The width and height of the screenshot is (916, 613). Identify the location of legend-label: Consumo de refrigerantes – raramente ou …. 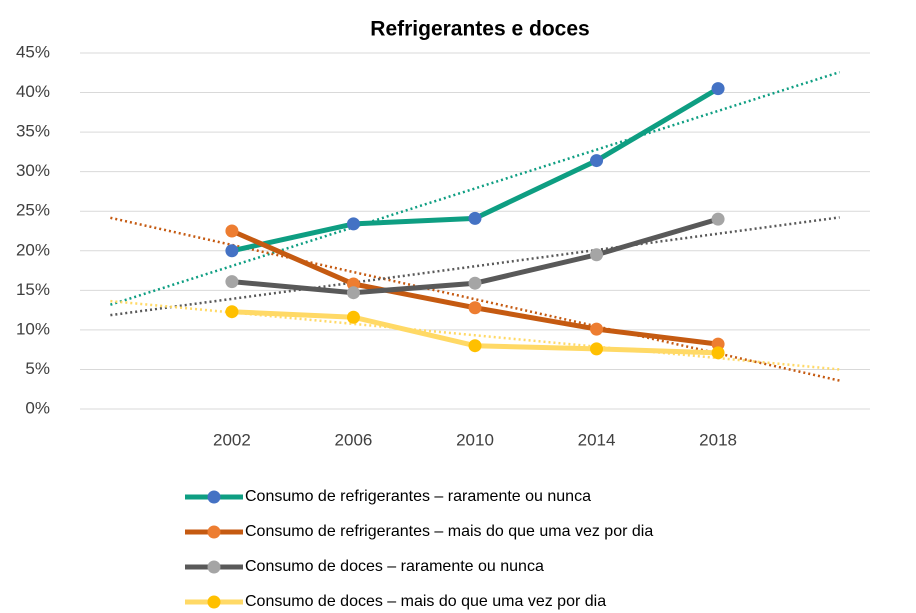
(418, 496).